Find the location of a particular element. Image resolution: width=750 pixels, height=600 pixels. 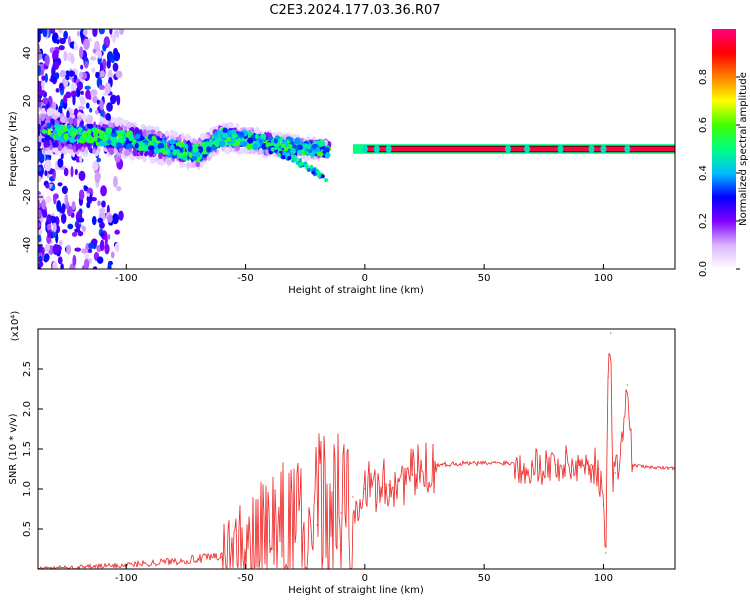

spectrogram-y-tick-label: 40 is located at coordinates (27, 53).